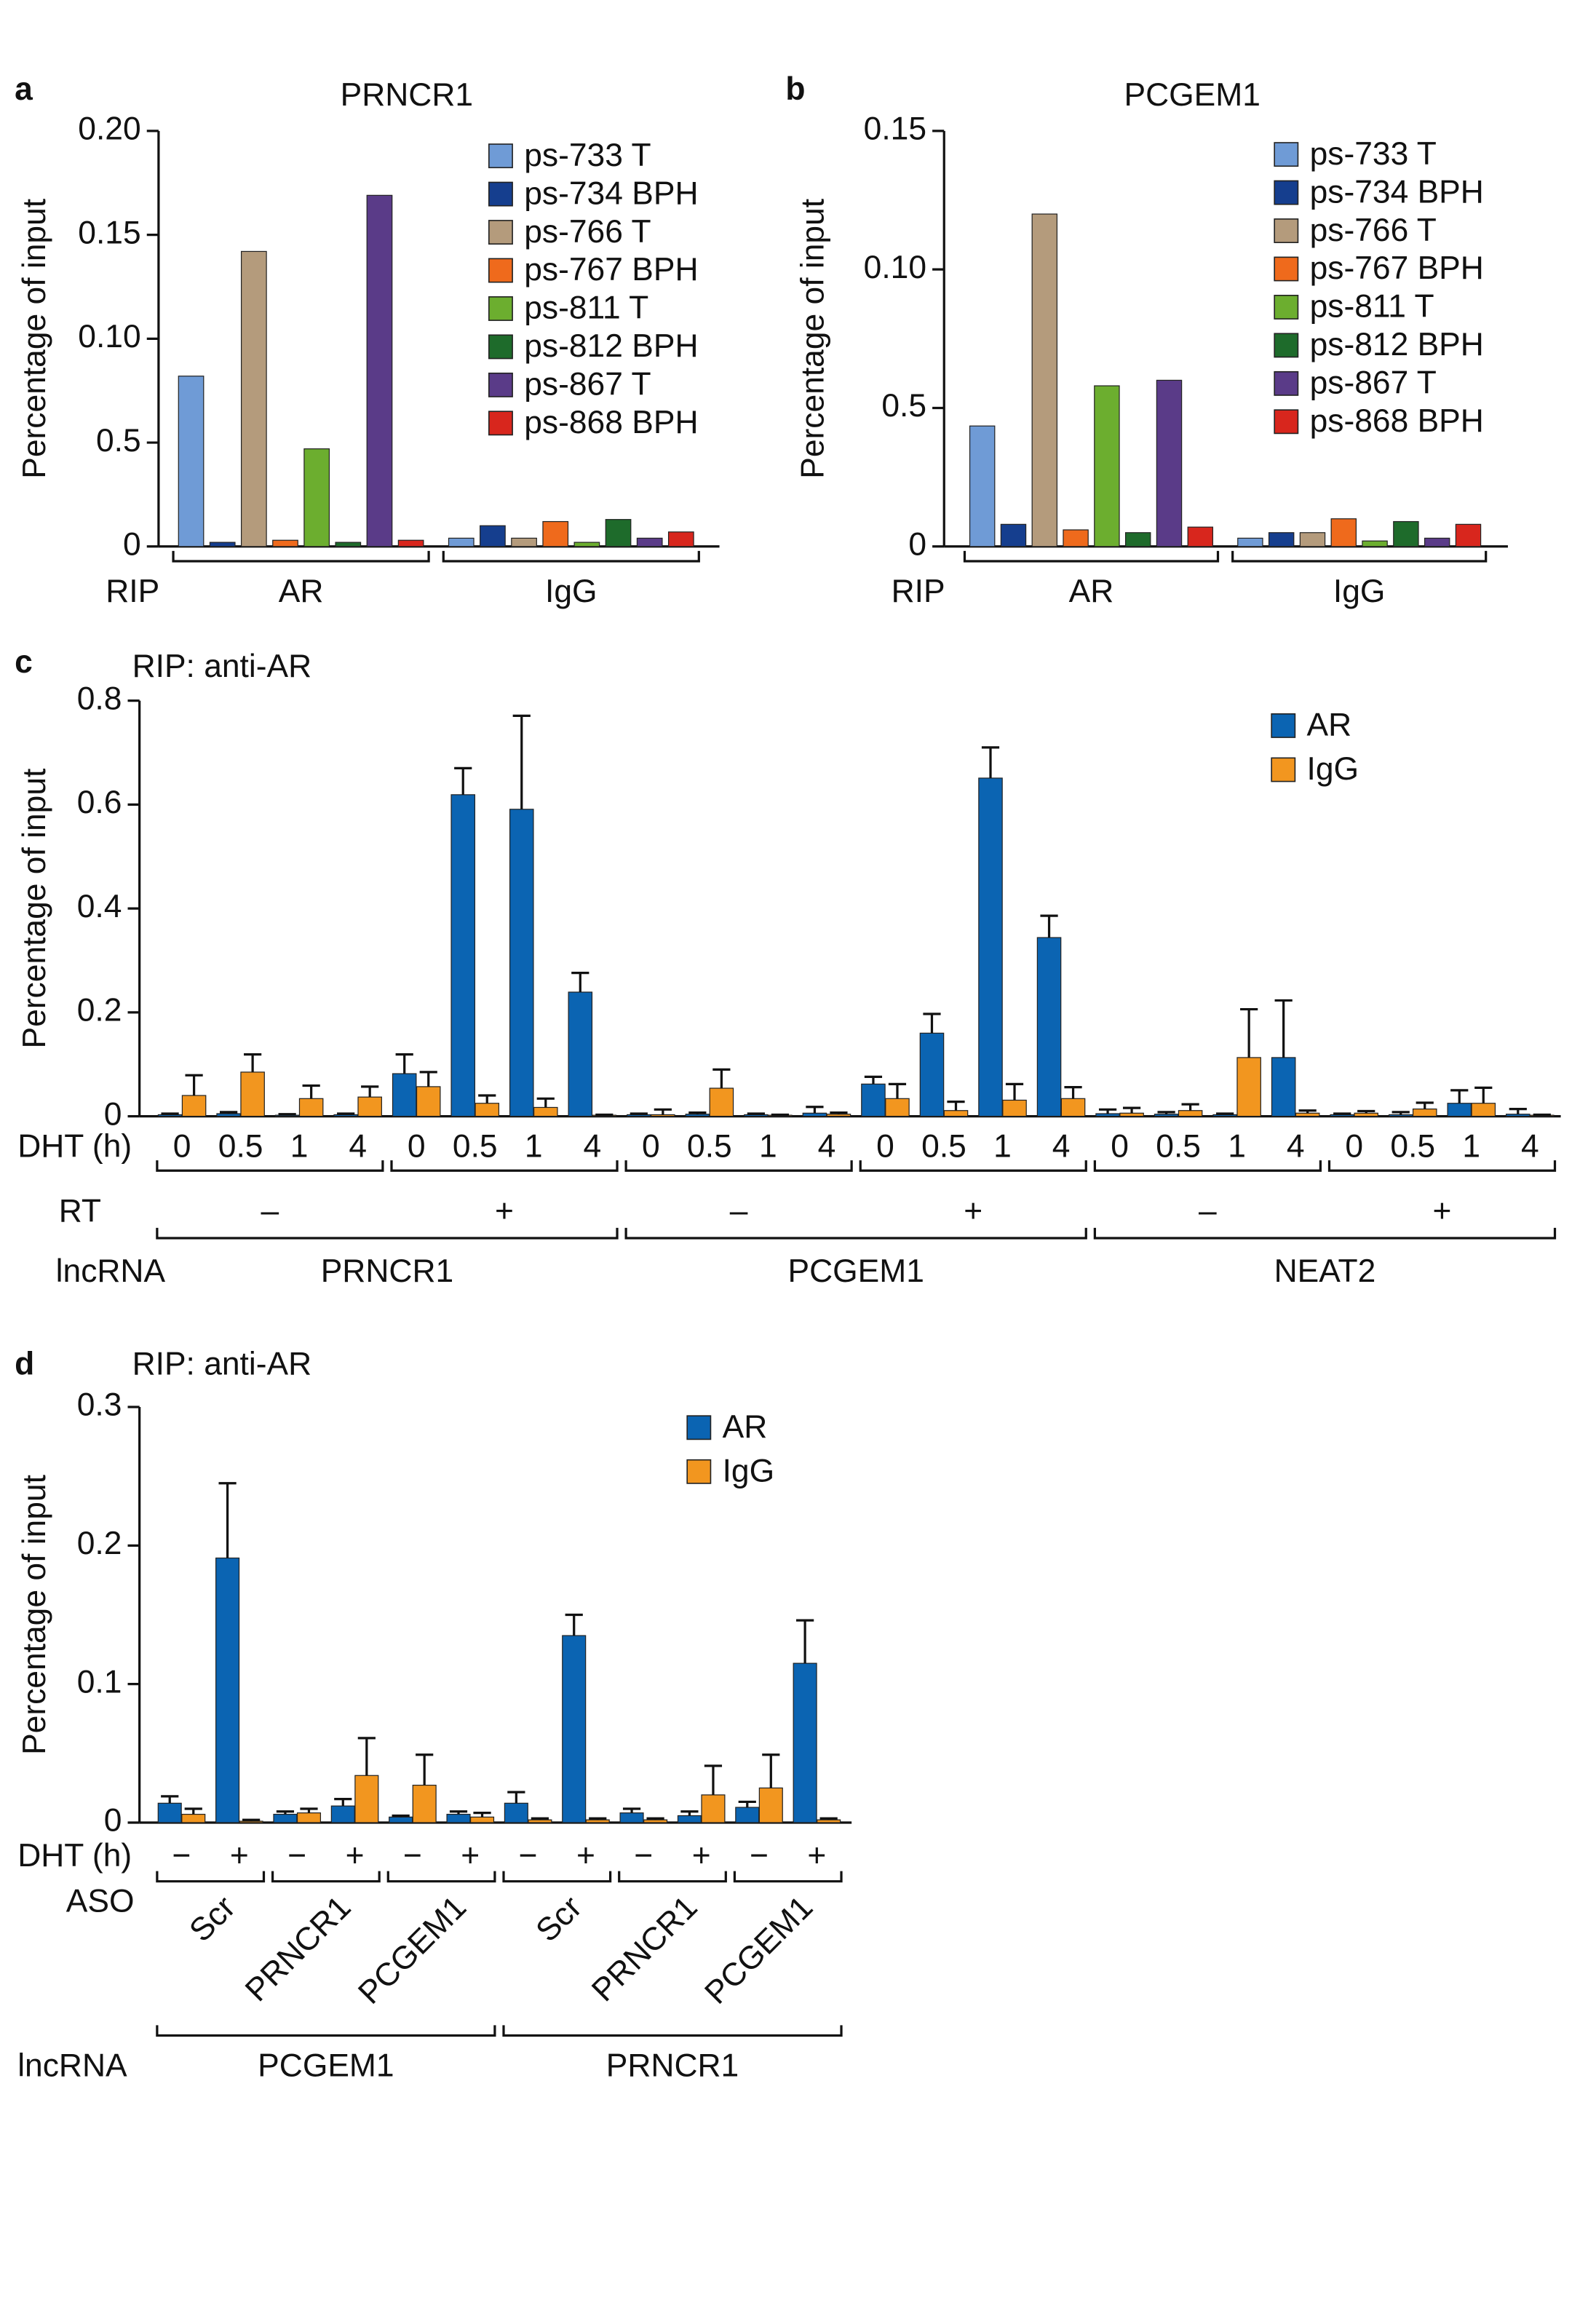 This screenshot has height=2303, width=1596. What do you see at coordinates (1192, 95) in the screenshot?
I see `chart-title: PCGEM1` at bounding box center [1192, 95].